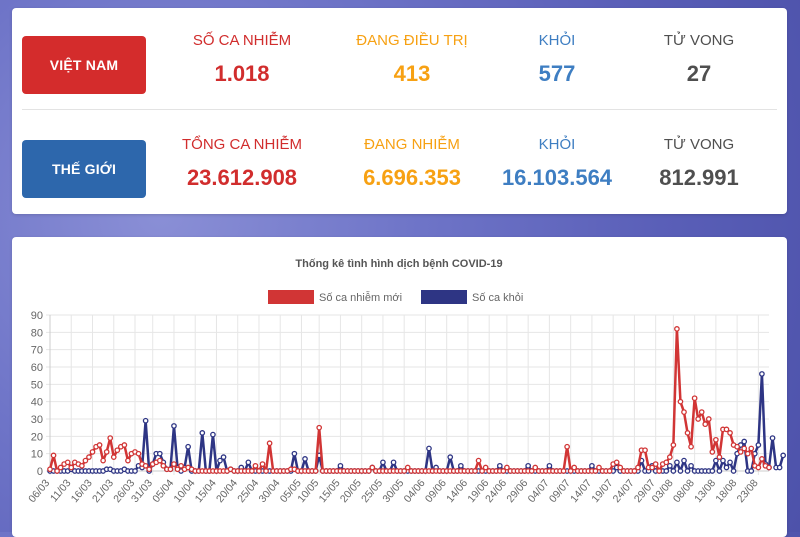 Image resolution: width=800 pixels, height=537 pixels. What do you see at coordinates (84, 169) in the screenshot?
I see `world-button: THẾ GIỚI` at bounding box center [84, 169].